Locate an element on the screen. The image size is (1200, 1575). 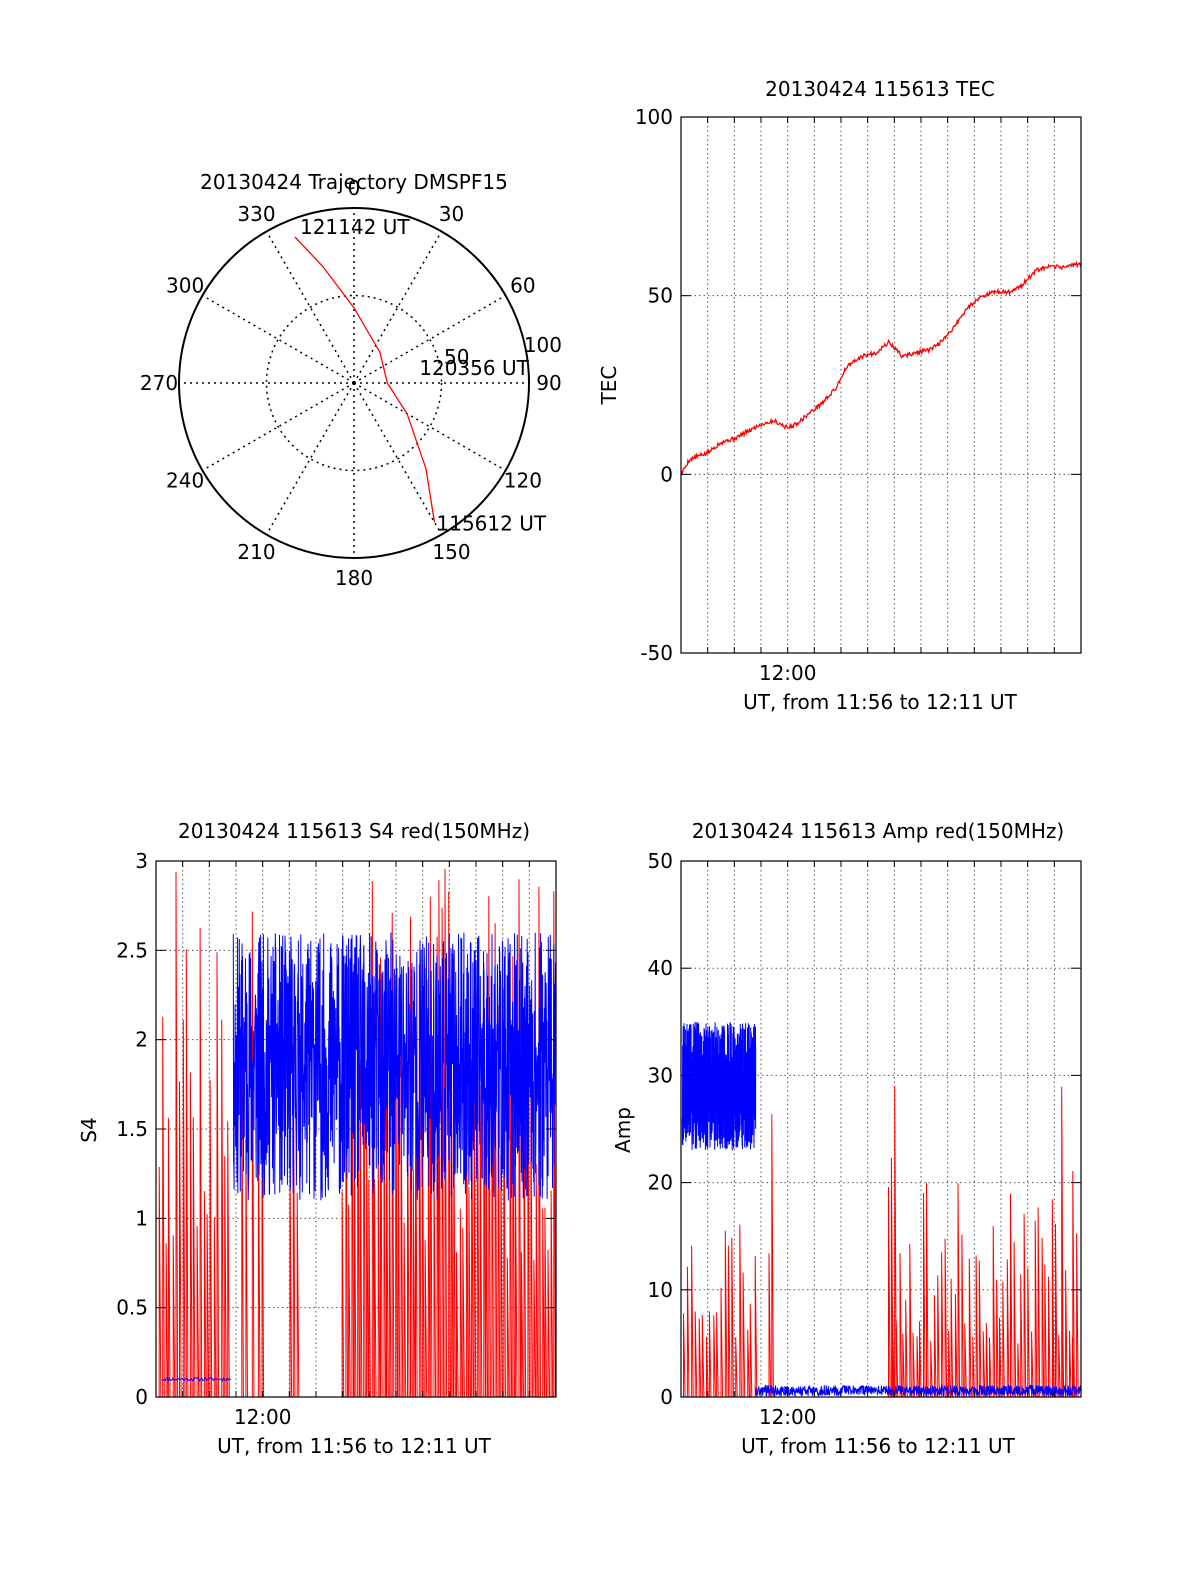
polar-angle-label: 60 is located at coordinates (522, 286).